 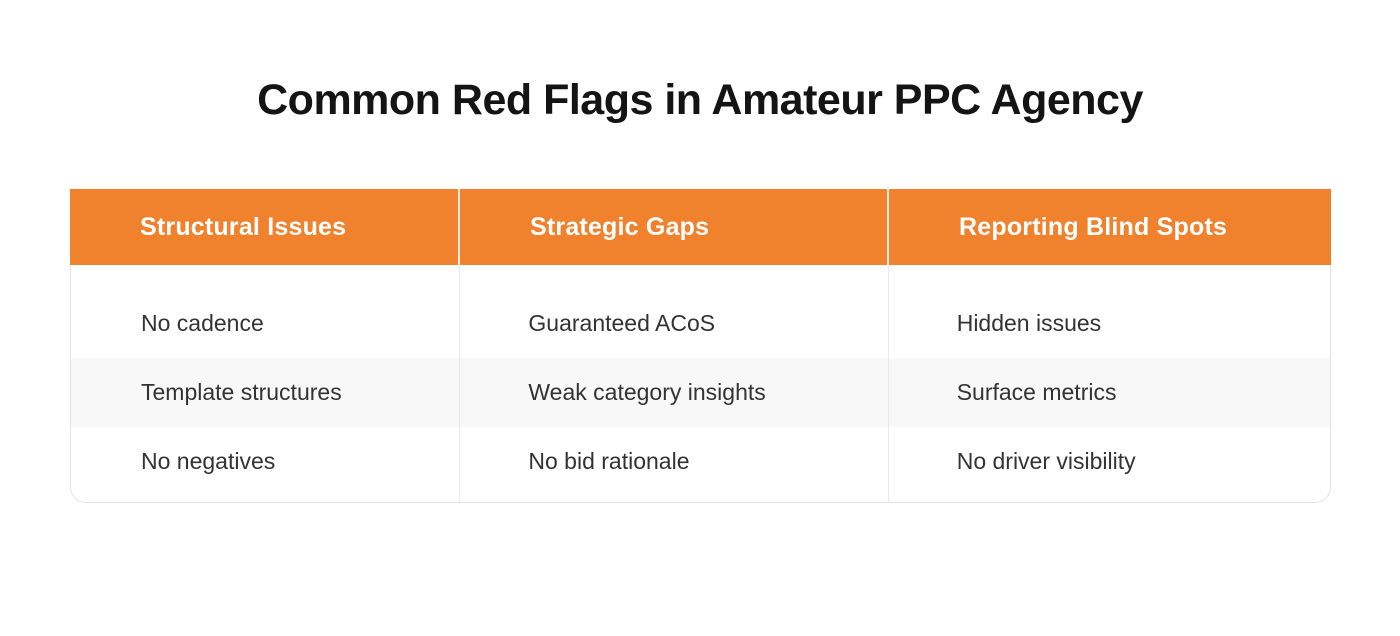 I want to click on table-cell: Hidden issues, so click(x=1029, y=323).